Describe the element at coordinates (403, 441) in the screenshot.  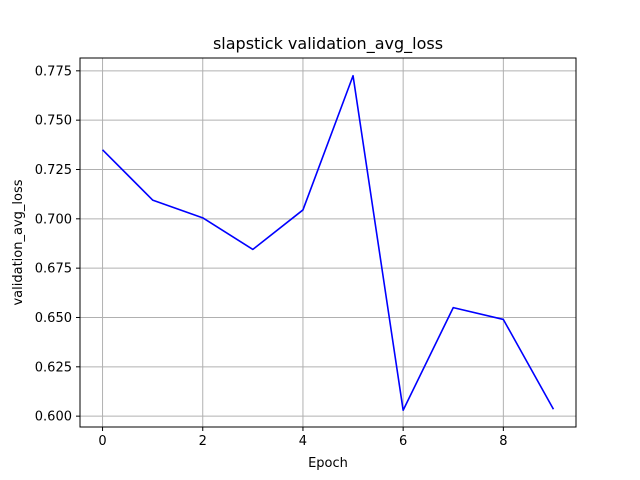
I see `x-tick-label: 6` at that location.